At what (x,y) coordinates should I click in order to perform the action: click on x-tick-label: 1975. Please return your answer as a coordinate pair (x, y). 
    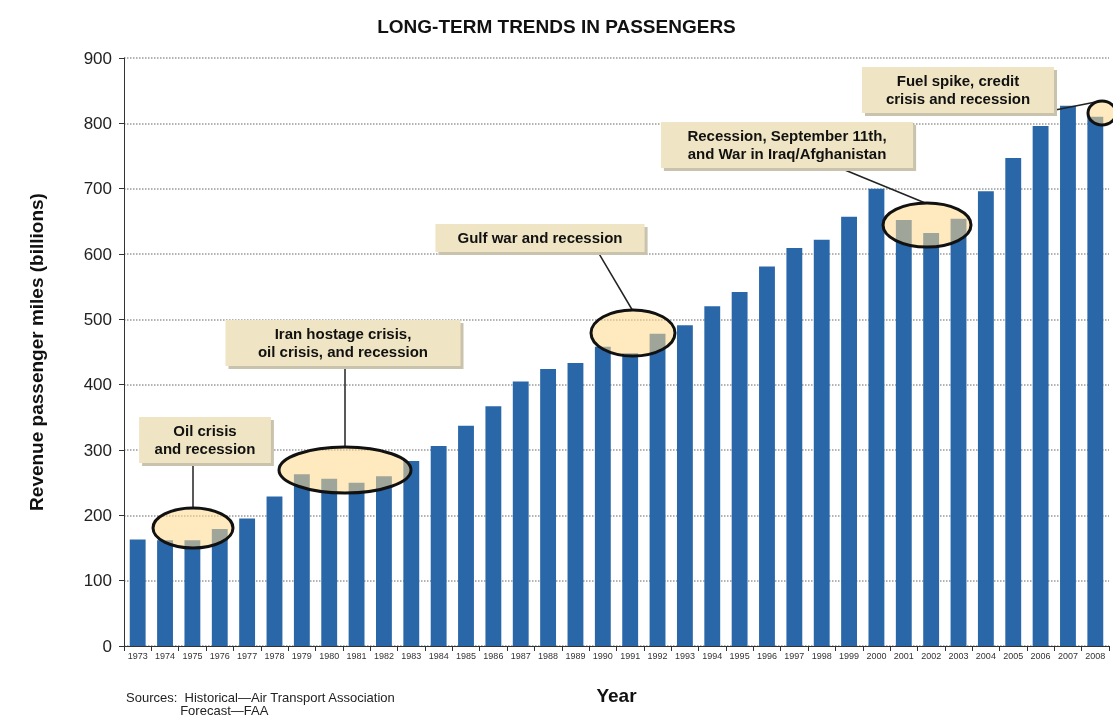
    Looking at the image, I should click on (192, 655).